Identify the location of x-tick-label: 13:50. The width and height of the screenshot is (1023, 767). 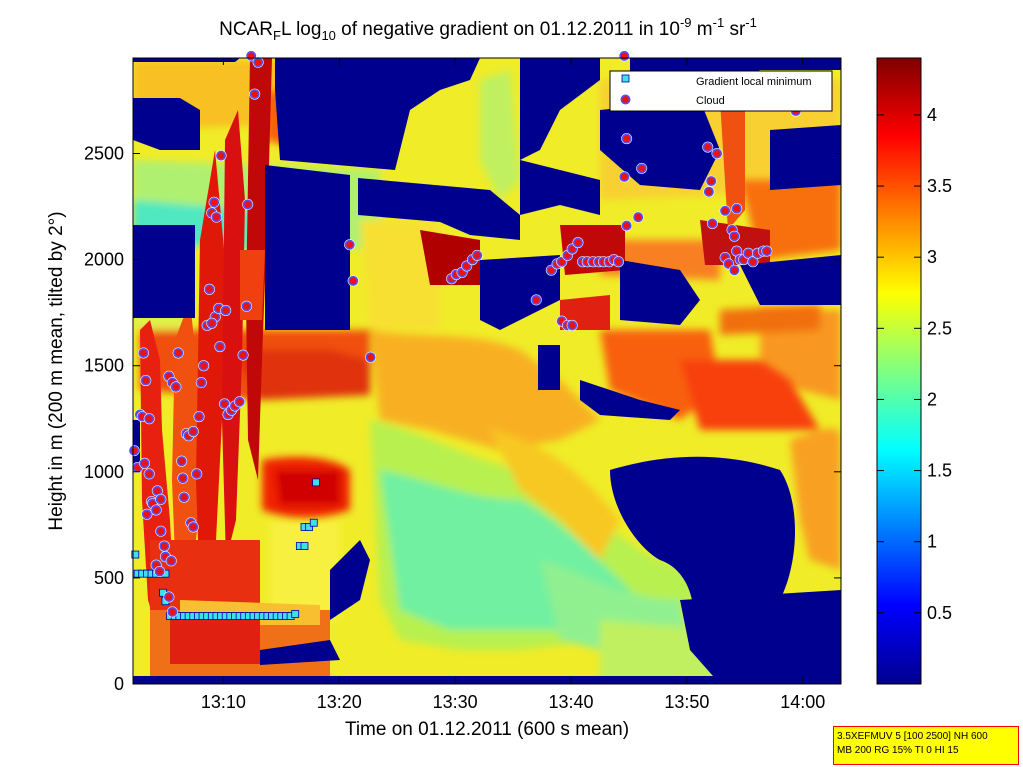
(686, 702).